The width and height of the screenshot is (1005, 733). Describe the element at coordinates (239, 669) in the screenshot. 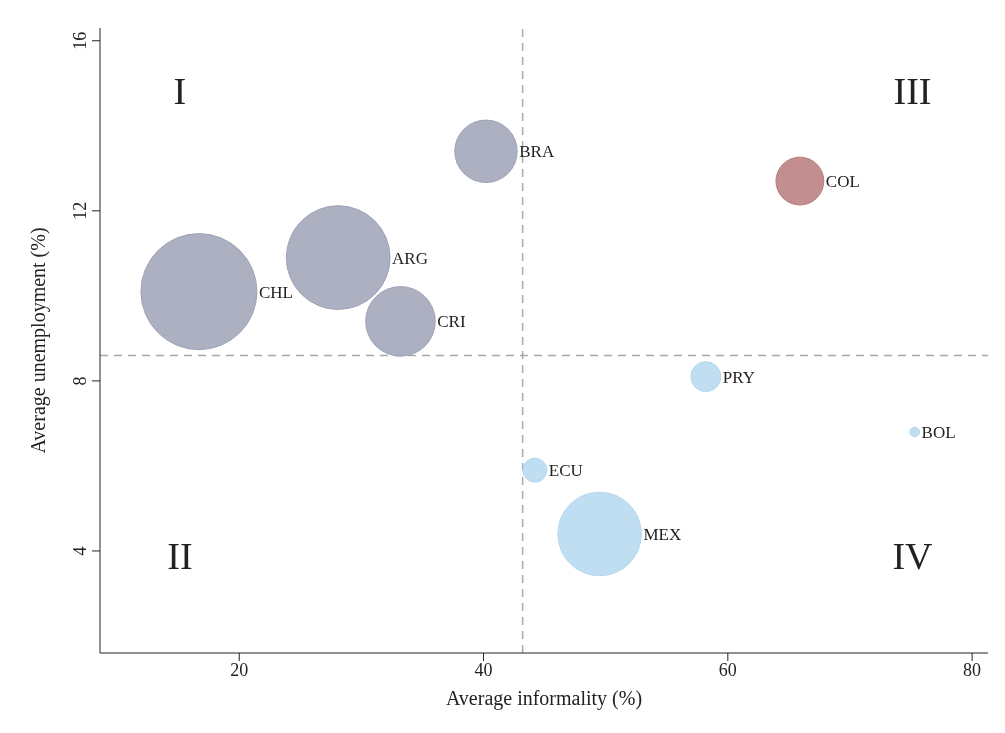

I see `x-tick-label: 20` at that location.